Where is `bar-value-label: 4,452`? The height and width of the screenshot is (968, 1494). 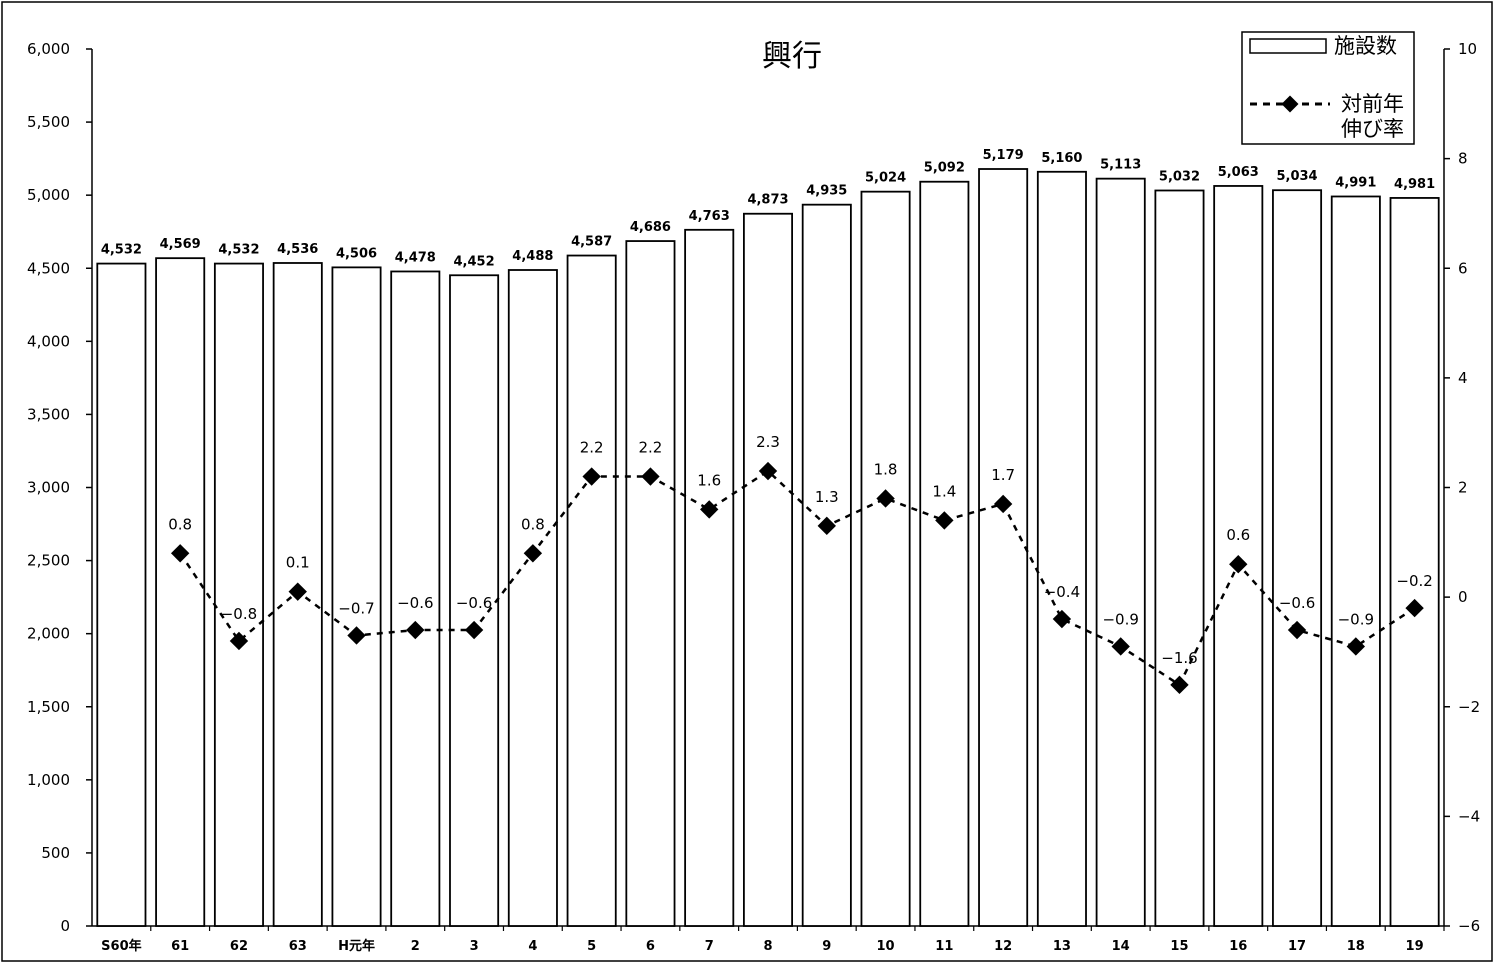 bar-value-label: 4,452 is located at coordinates (474, 261).